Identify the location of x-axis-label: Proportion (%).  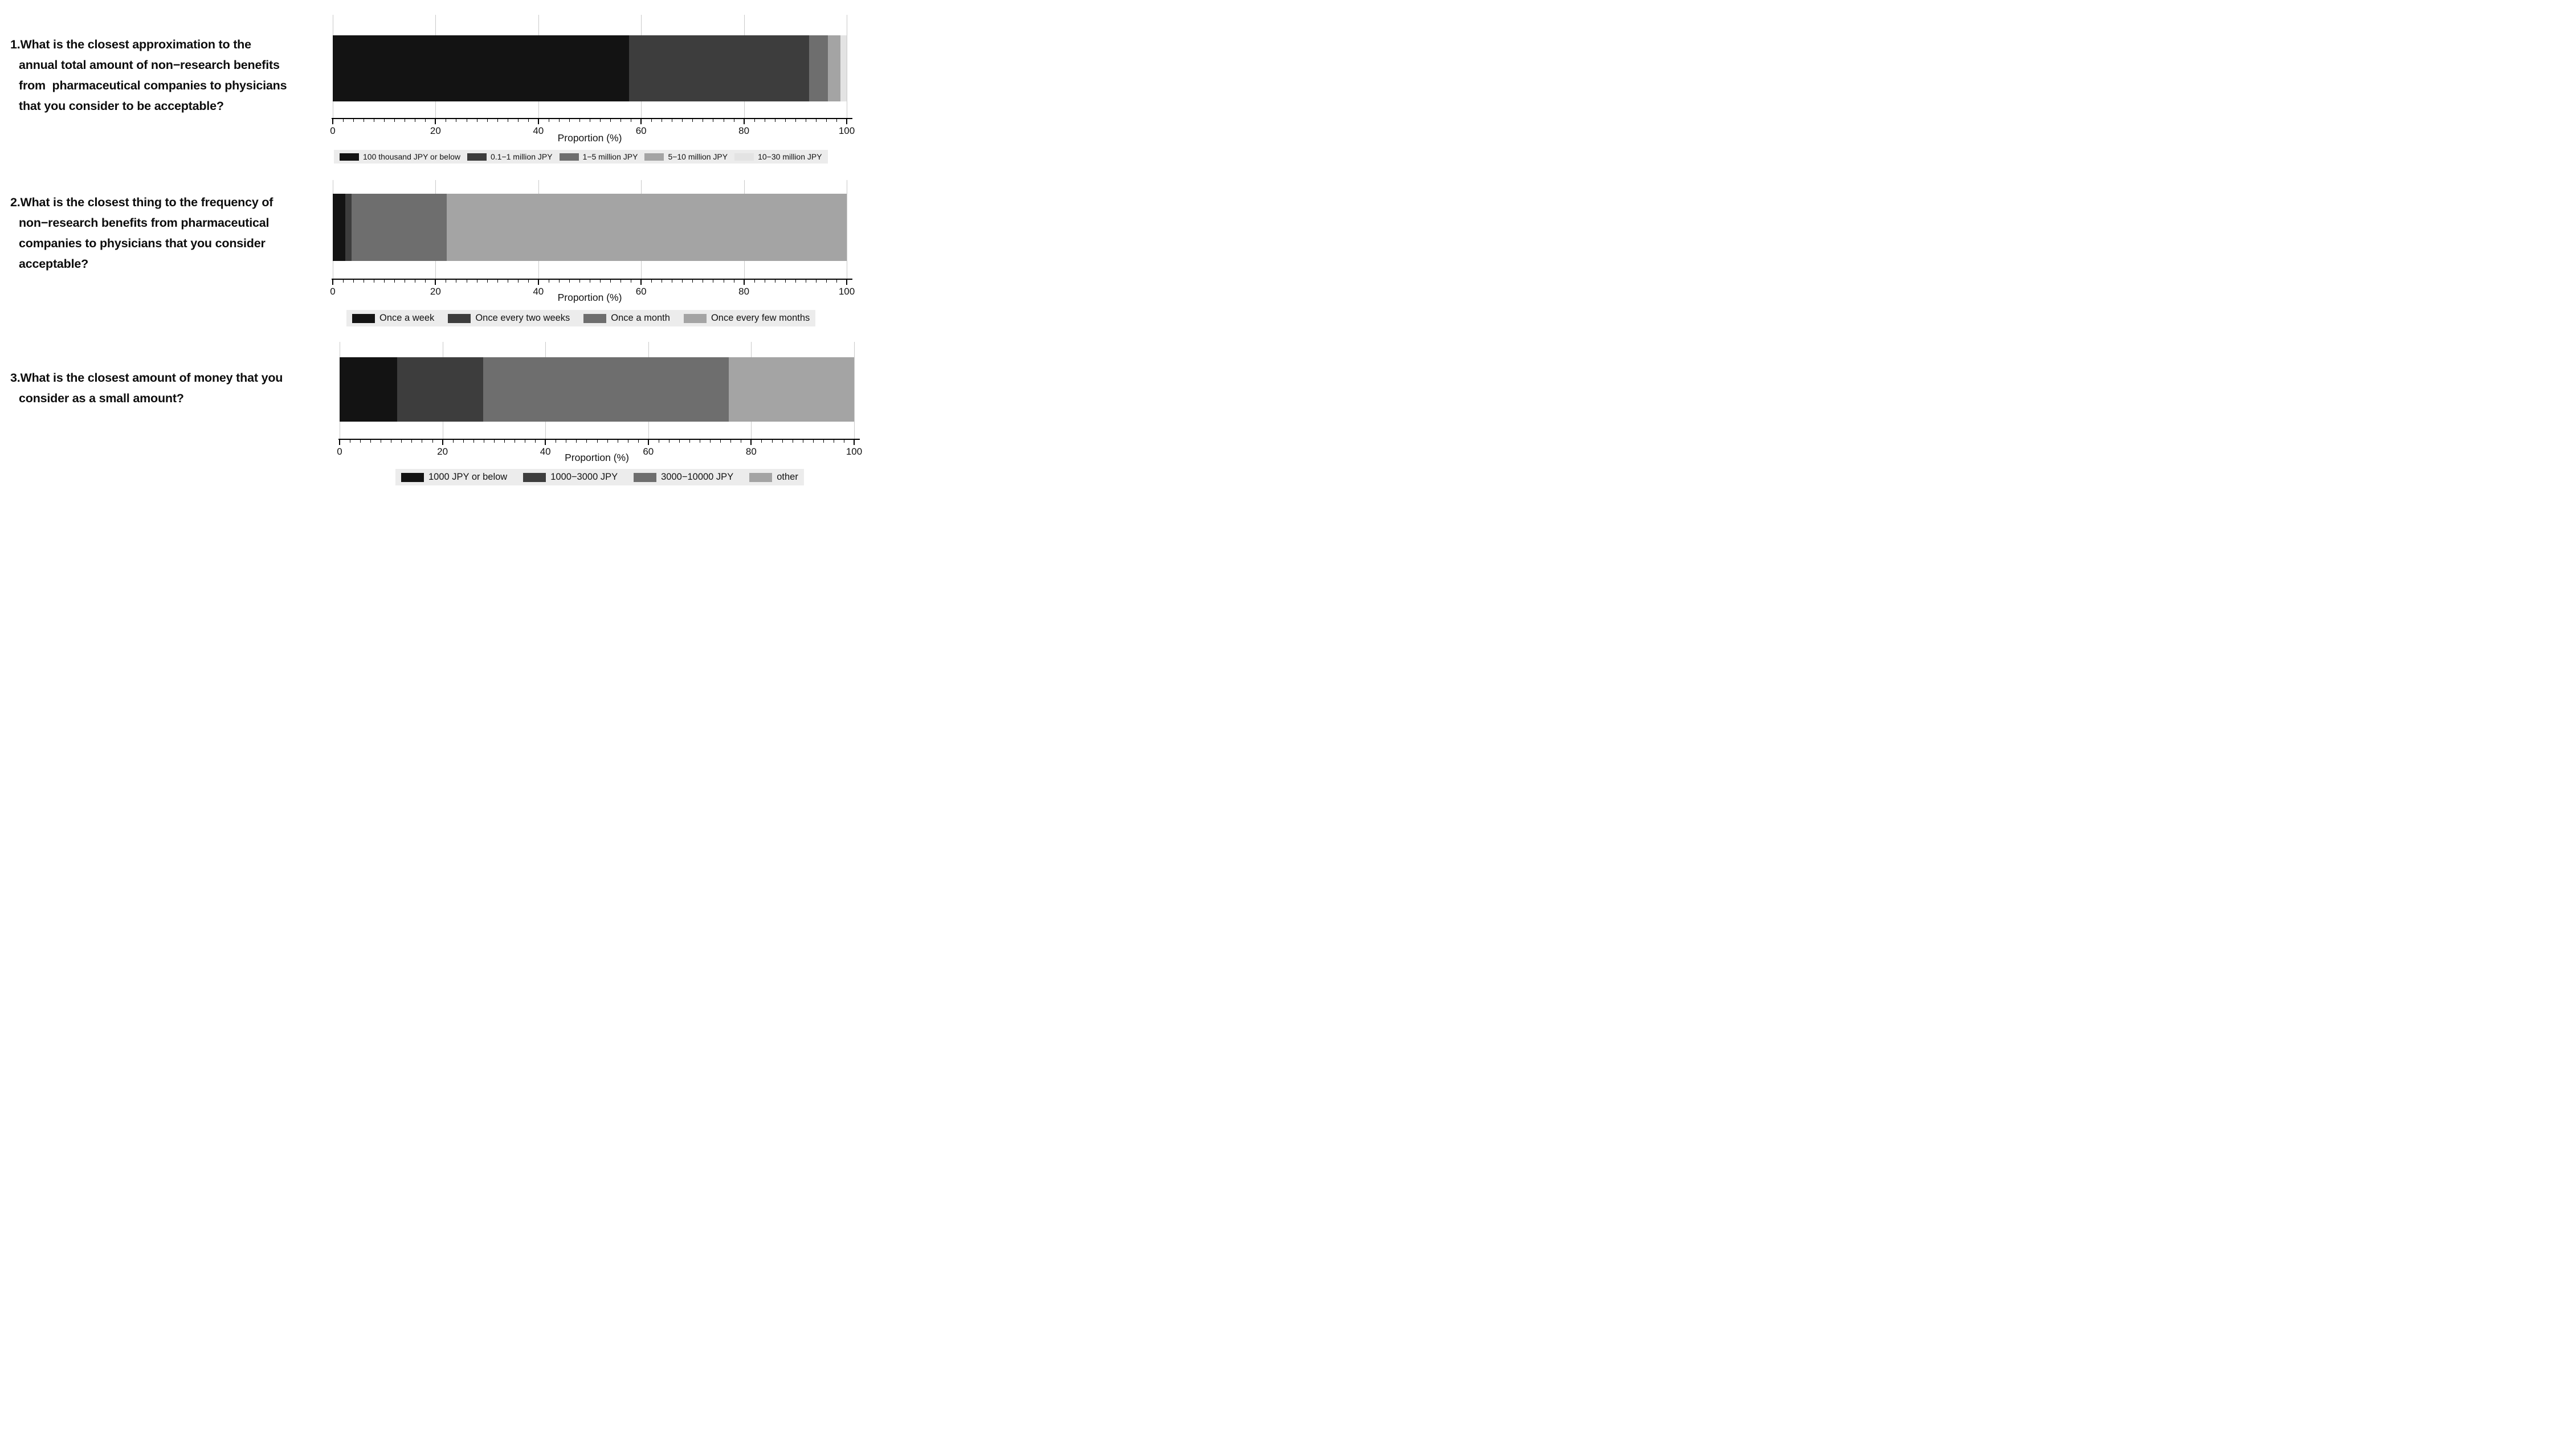
(589, 297).